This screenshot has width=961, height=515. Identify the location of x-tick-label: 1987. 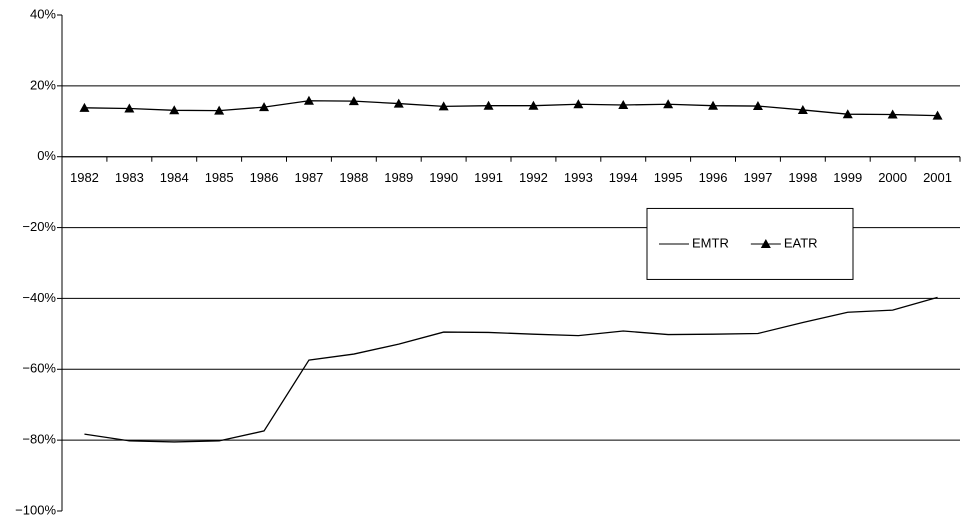
(308, 177).